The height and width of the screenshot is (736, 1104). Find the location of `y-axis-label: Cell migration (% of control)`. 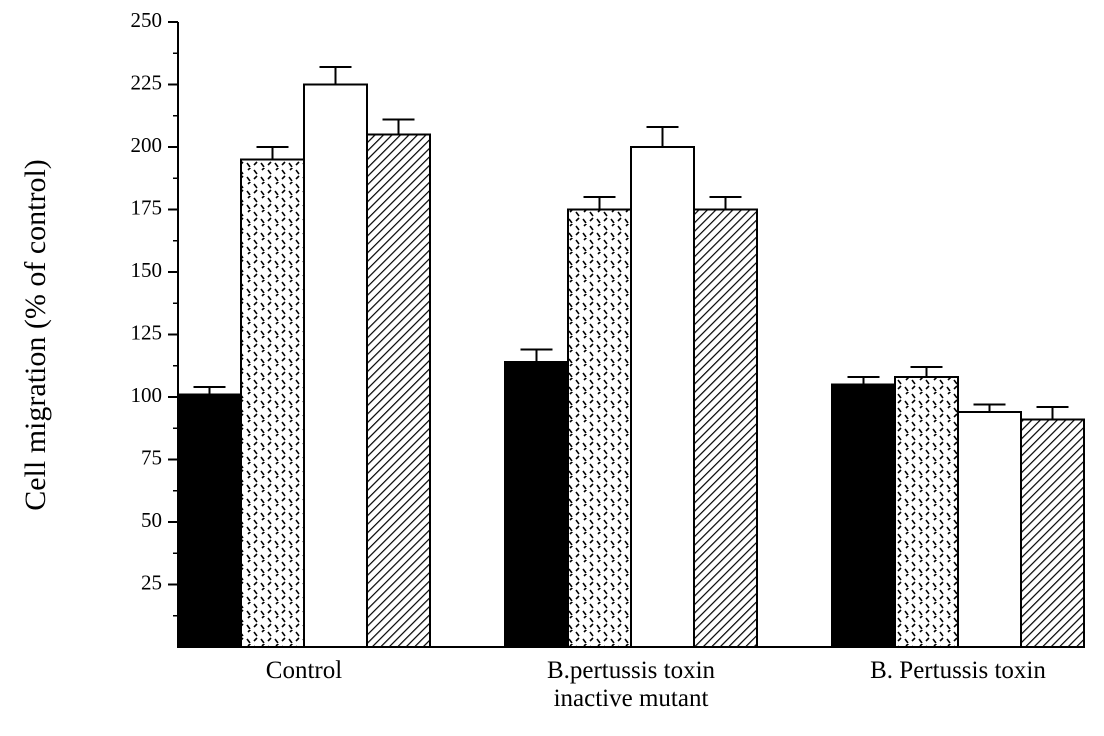

y-axis-label: Cell migration (% of control) is located at coordinates (35, 335).